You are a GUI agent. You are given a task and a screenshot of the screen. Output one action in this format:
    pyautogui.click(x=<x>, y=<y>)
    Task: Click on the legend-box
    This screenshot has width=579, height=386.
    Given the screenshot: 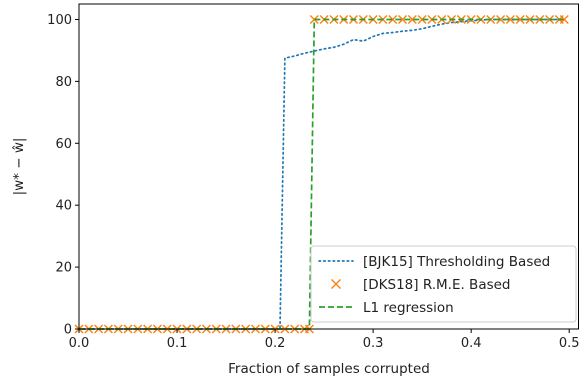 What is the action you would take?
    pyautogui.click(x=443, y=284)
    